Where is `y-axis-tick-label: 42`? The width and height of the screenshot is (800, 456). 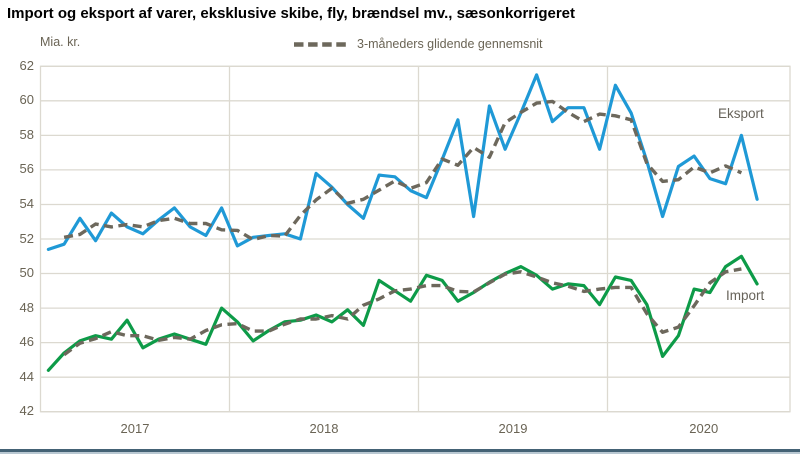 y-axis-tick-label: 42 is located at coordinates (26, 411).